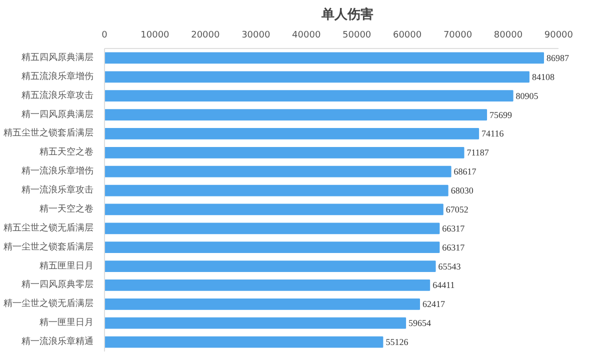 The width and height of the screenshot is (600, 356). What do you see at coordinates (49, 228) in the screenshot?
I see `y-tick-label: 精五尘世之锁无盾满层` at bounding box center [49, 228].